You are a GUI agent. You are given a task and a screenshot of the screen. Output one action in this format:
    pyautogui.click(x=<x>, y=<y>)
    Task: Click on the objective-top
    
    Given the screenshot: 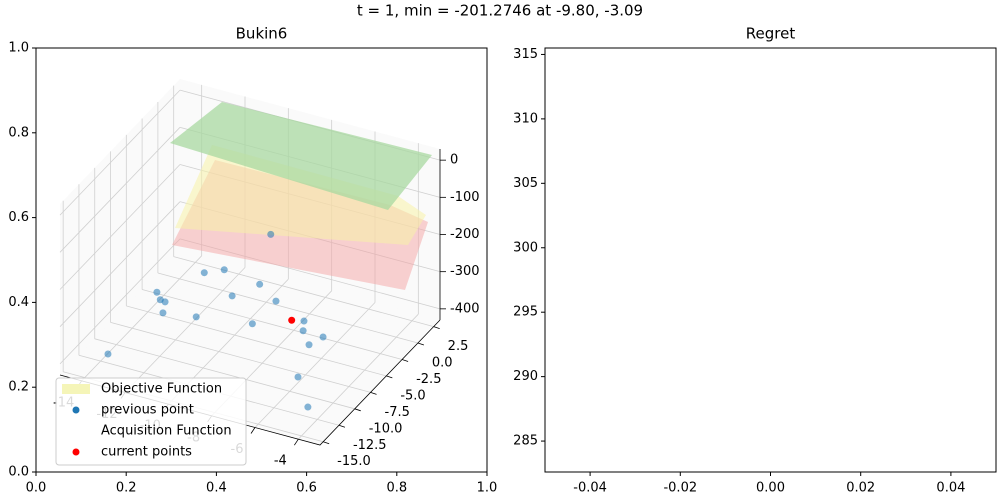 What is the action you would take?
    pyautogui.click(x=301, y=156)
    